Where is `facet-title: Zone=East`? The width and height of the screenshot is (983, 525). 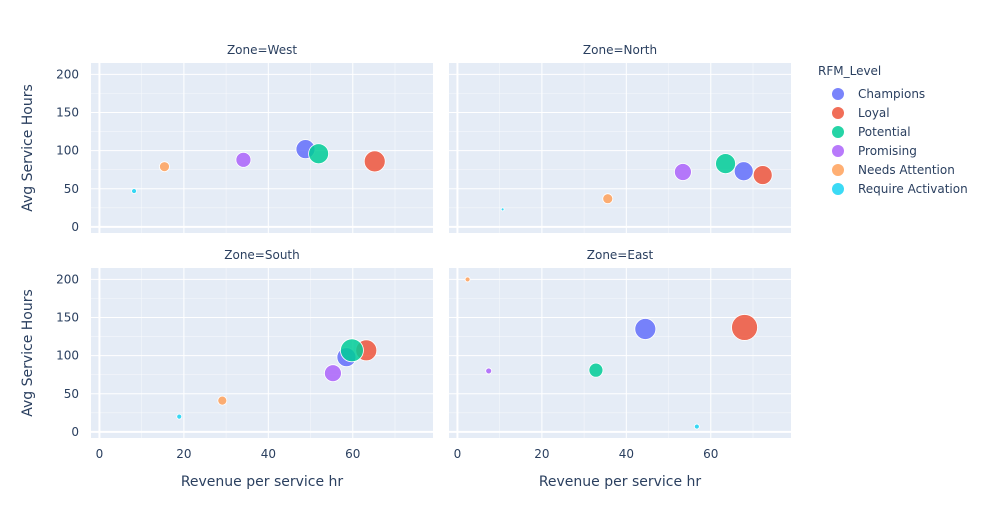 facet-title: Zone=East is located at coordinates (620, 255).